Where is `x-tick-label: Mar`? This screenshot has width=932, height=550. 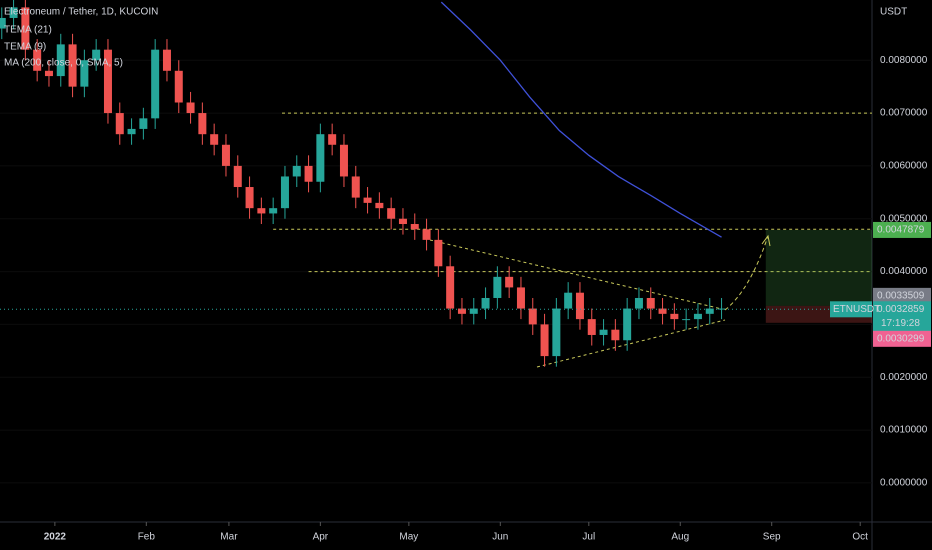
x-tick-label: Mar is located at coordinates (229, 537).